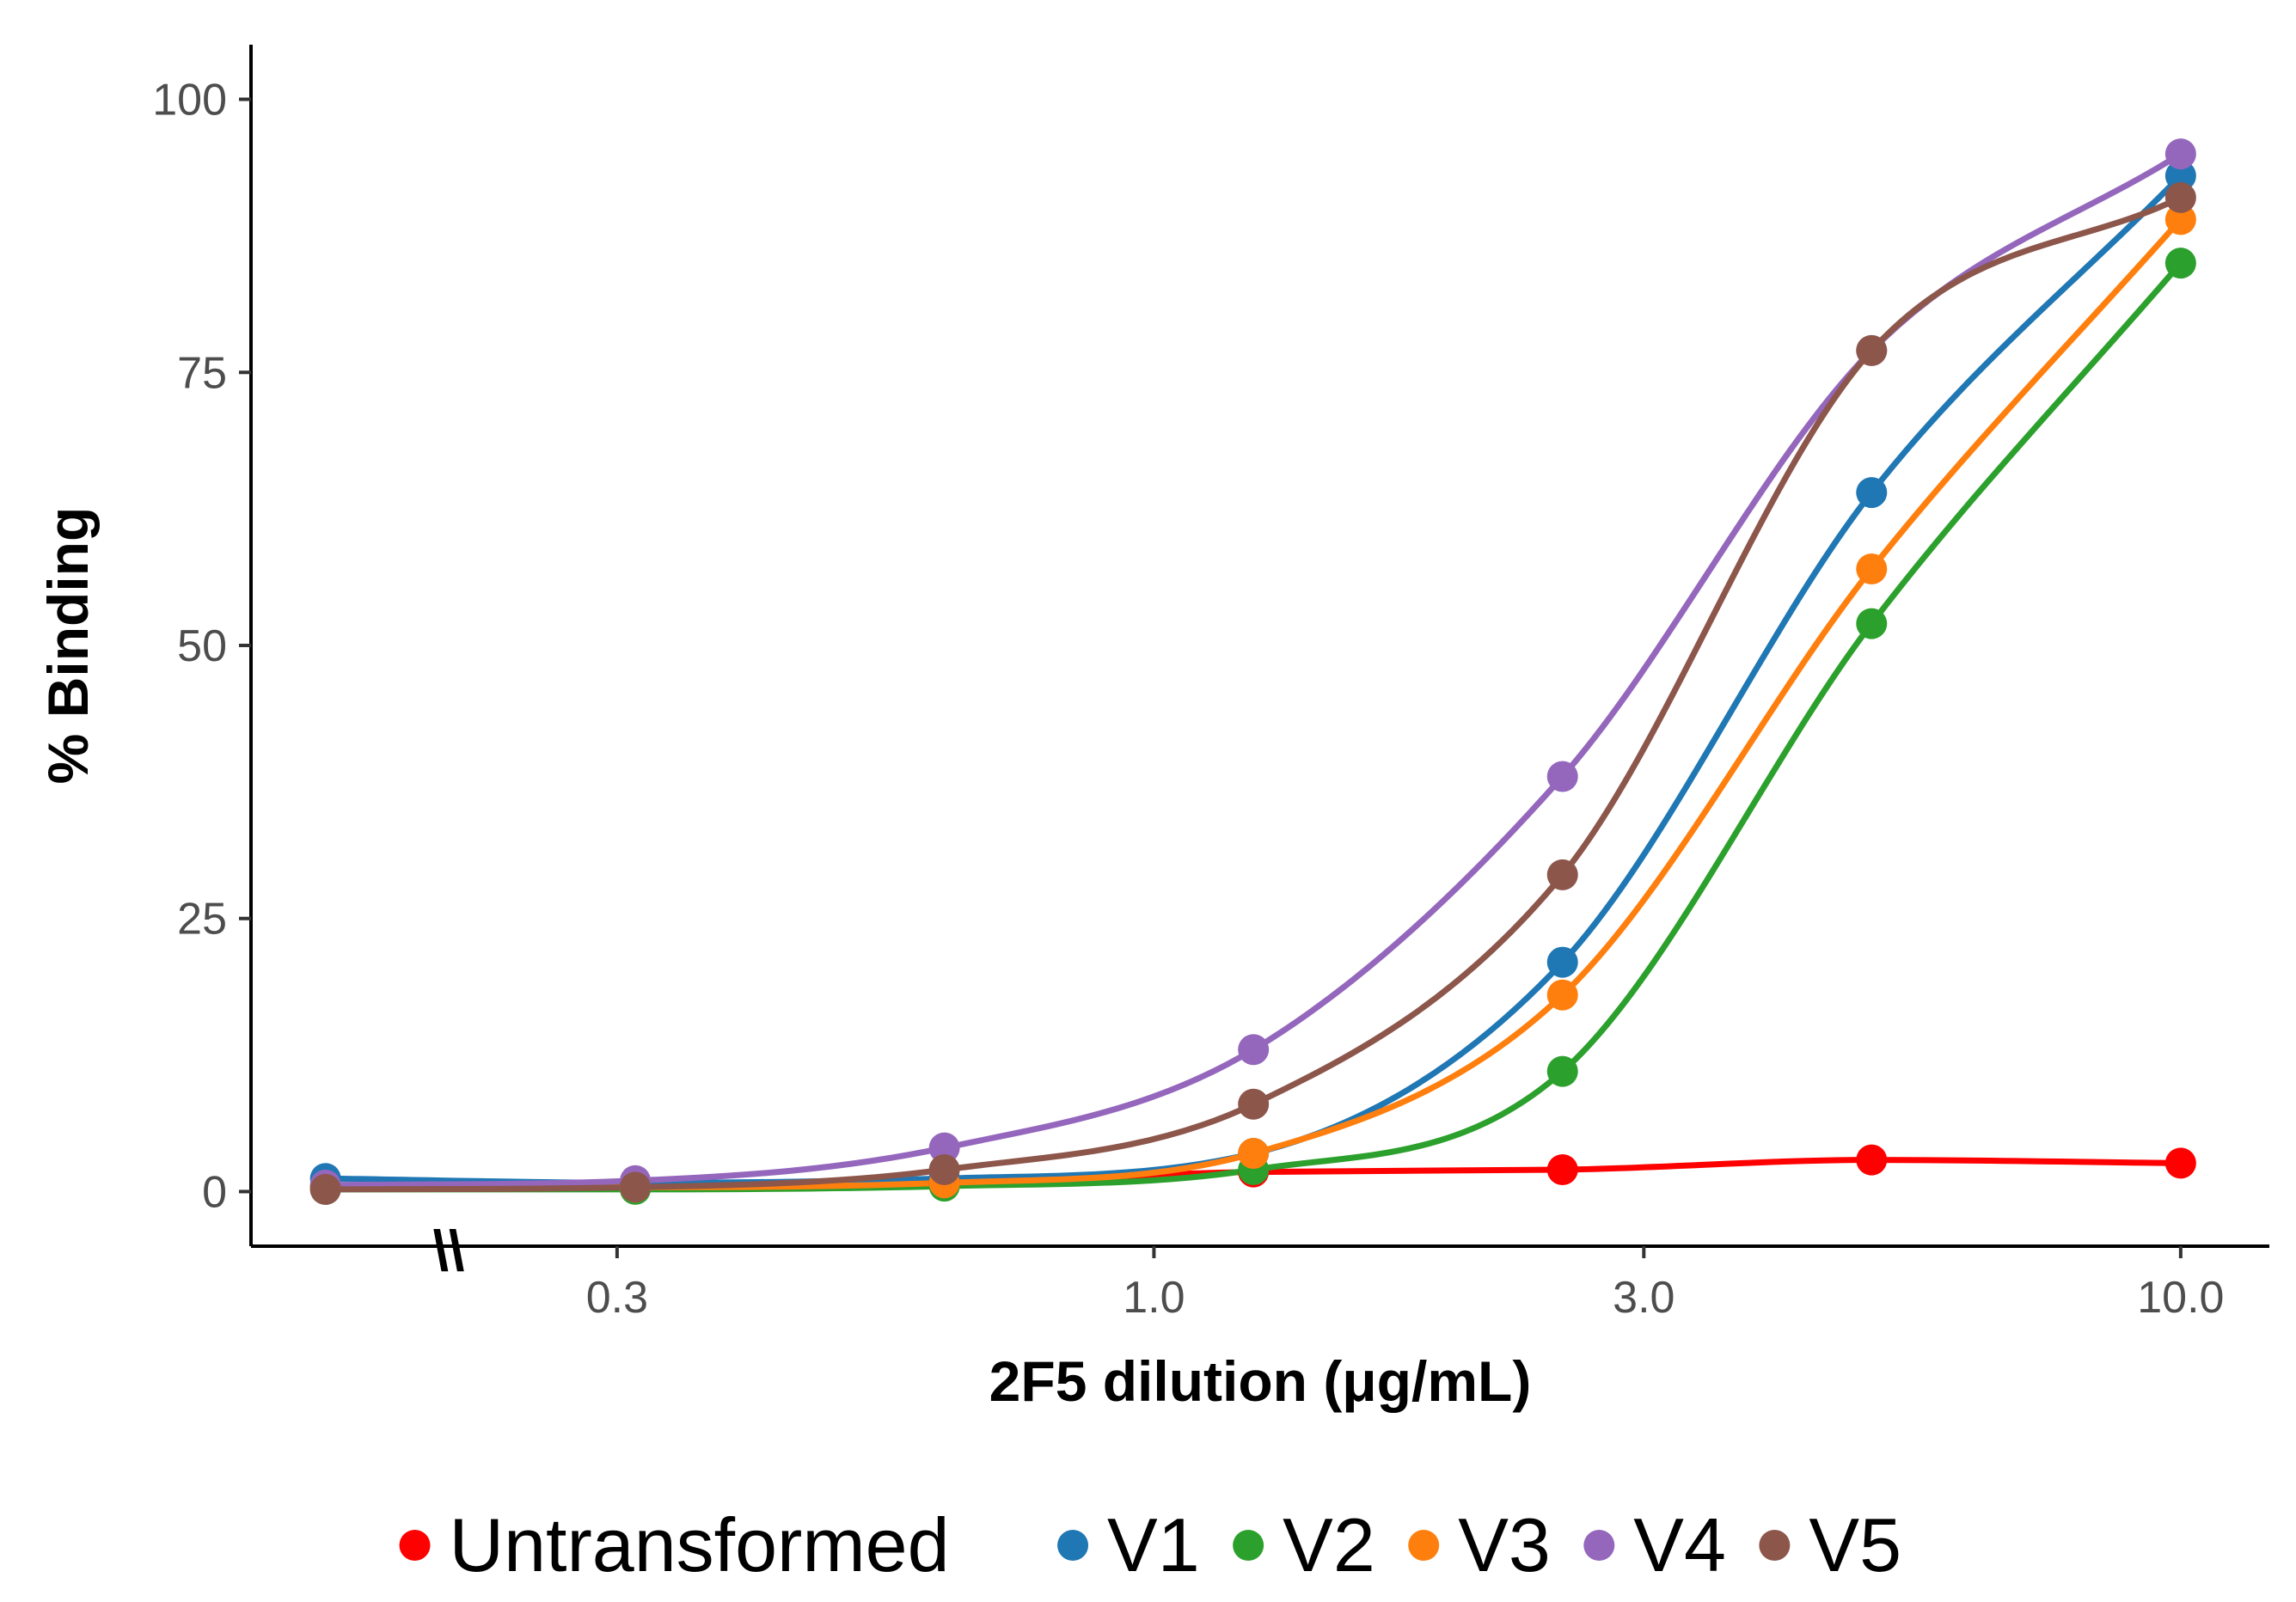  I want to click on legend-label-v1: V1, so click(1153, 1544).